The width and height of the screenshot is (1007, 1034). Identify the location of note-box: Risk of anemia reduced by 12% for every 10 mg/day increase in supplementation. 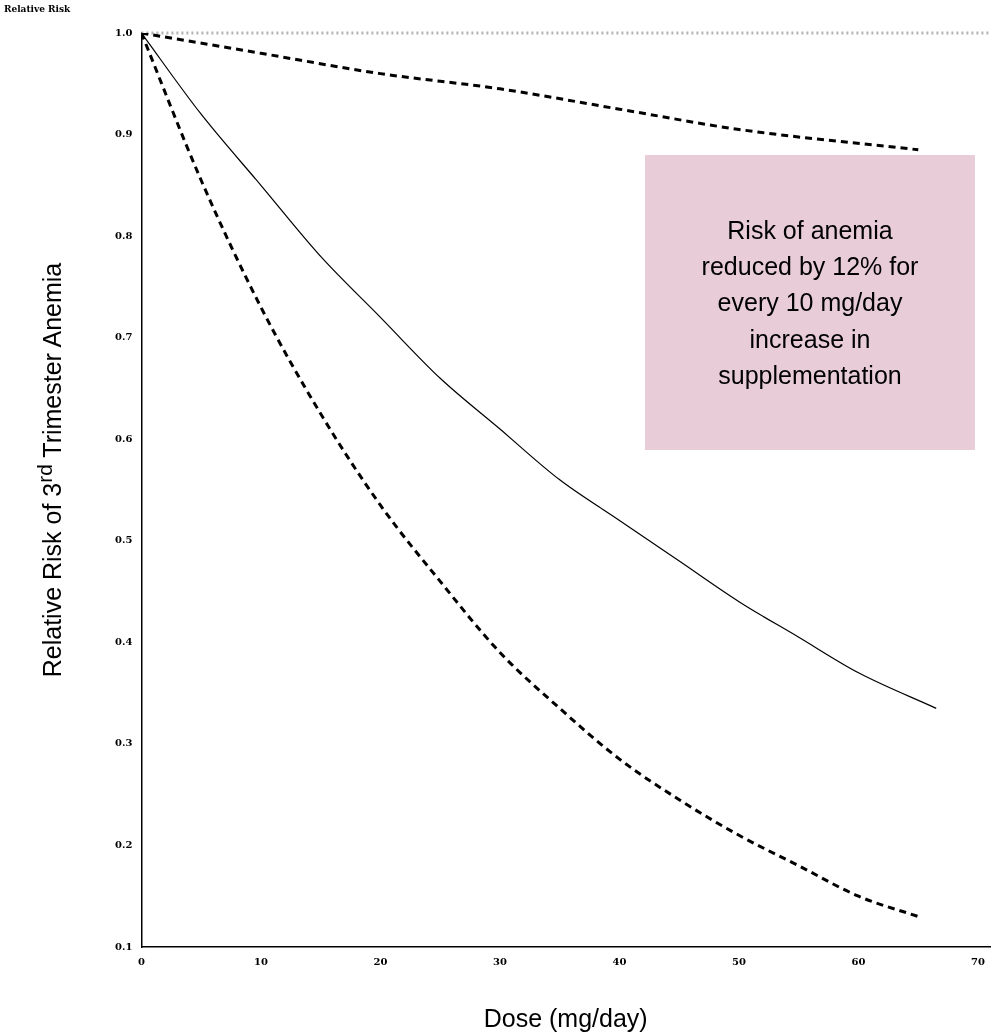
(810, 302).